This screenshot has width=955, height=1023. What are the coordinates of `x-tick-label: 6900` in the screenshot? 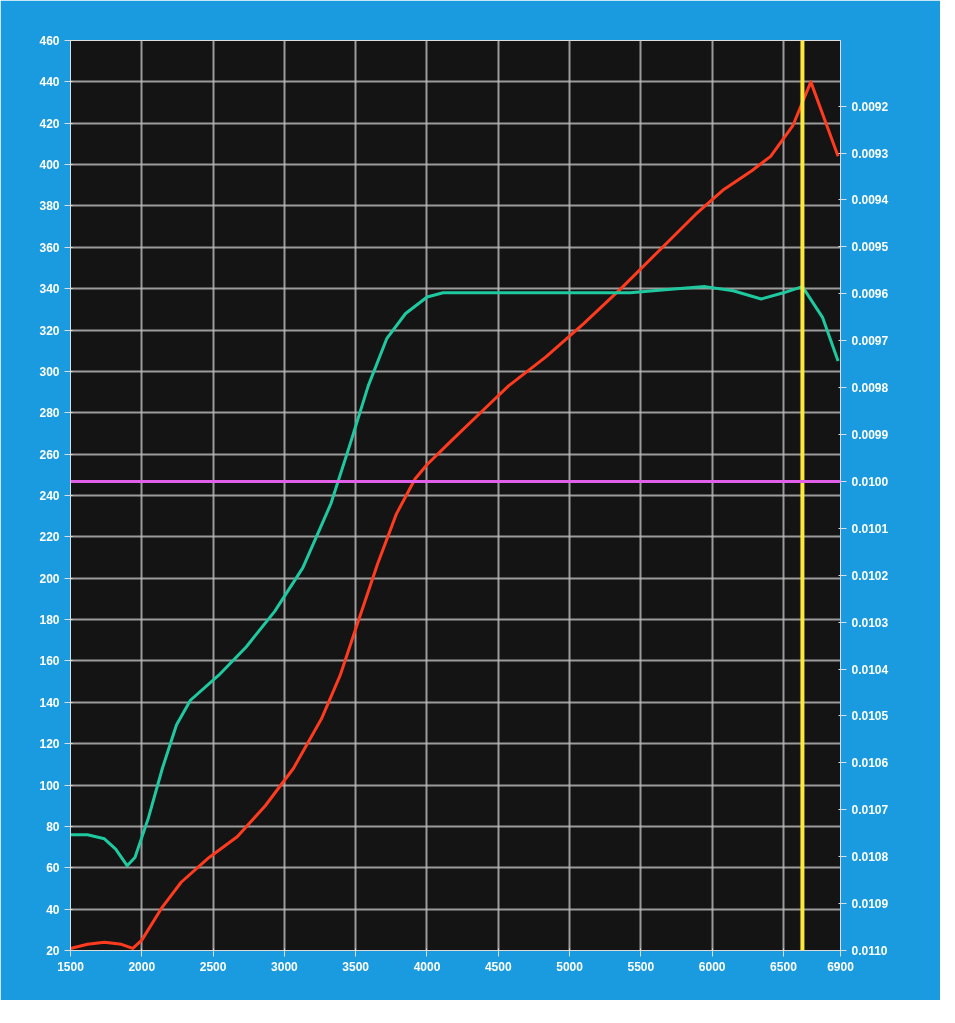 It's located at (841, 966).